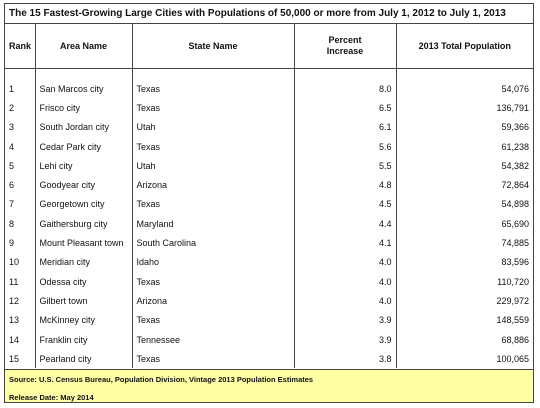 The height and width of the screenshot is (408, 540). I want to click on cell-rank: 14, so click(20, 339).